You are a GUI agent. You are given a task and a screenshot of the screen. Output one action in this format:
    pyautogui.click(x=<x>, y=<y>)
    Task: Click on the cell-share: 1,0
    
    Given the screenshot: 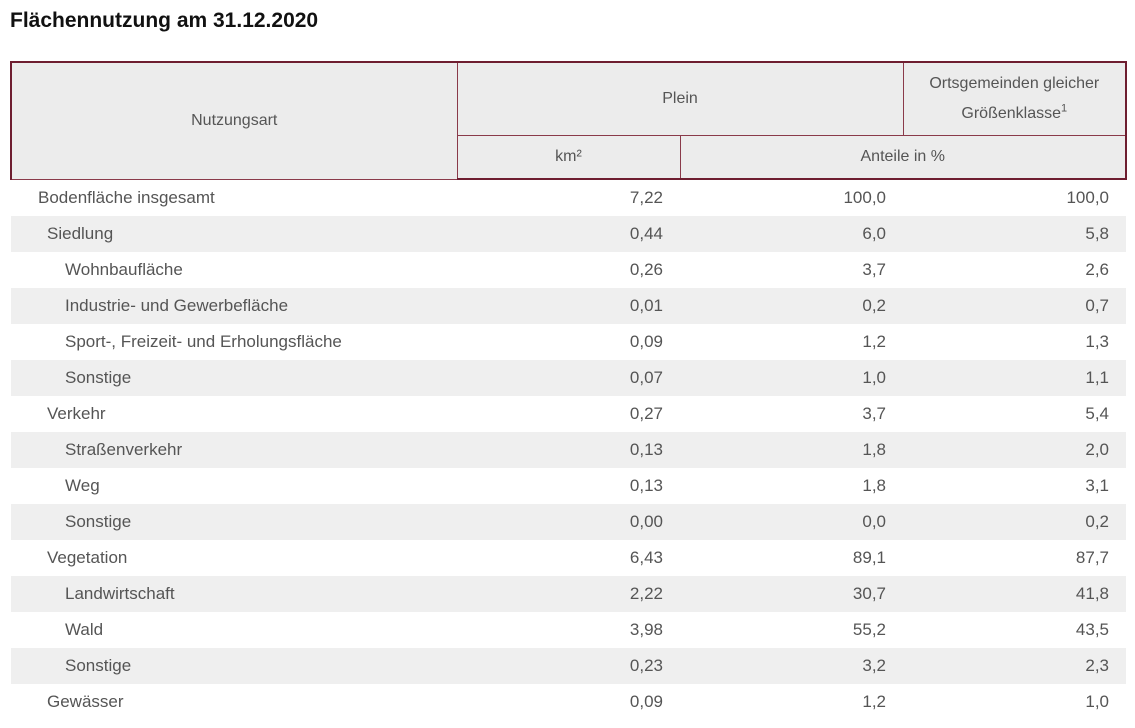 What is the action you would take?
    pyautogui.click(x=792, y=378)
    